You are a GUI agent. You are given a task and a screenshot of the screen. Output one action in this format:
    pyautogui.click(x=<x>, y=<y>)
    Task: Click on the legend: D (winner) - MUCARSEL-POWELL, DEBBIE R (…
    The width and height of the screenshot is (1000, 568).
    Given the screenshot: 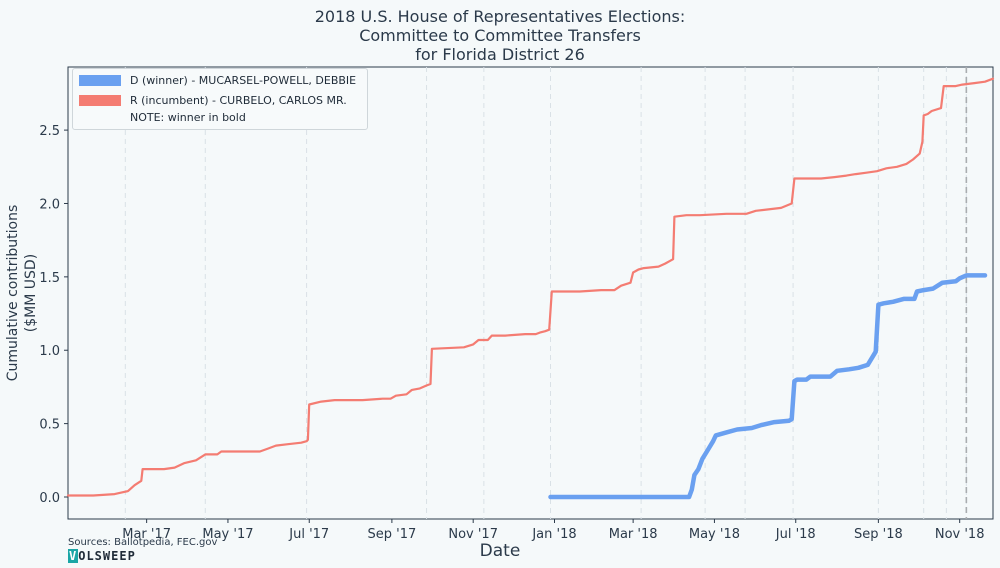 What is the action you would take?
    pyautogui.click(x=220, y=99)
    